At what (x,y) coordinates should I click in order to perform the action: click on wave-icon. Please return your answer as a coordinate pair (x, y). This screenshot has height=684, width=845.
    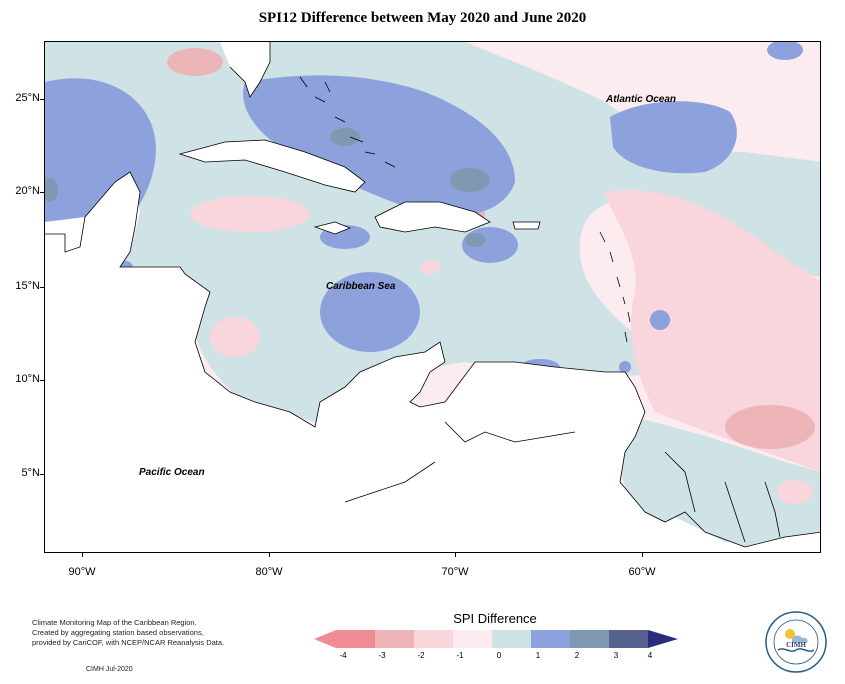
    Looking at the image, I should click on (796, 650).